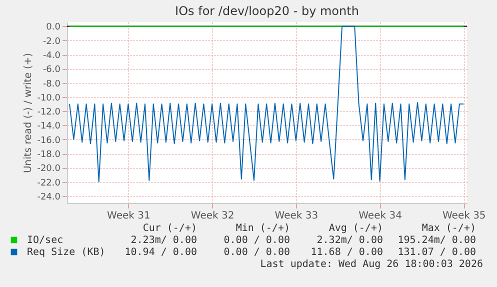 This screenshot has width=497, height=287. I want to click on text: 131.07 / 0.00, so click(437, 252).